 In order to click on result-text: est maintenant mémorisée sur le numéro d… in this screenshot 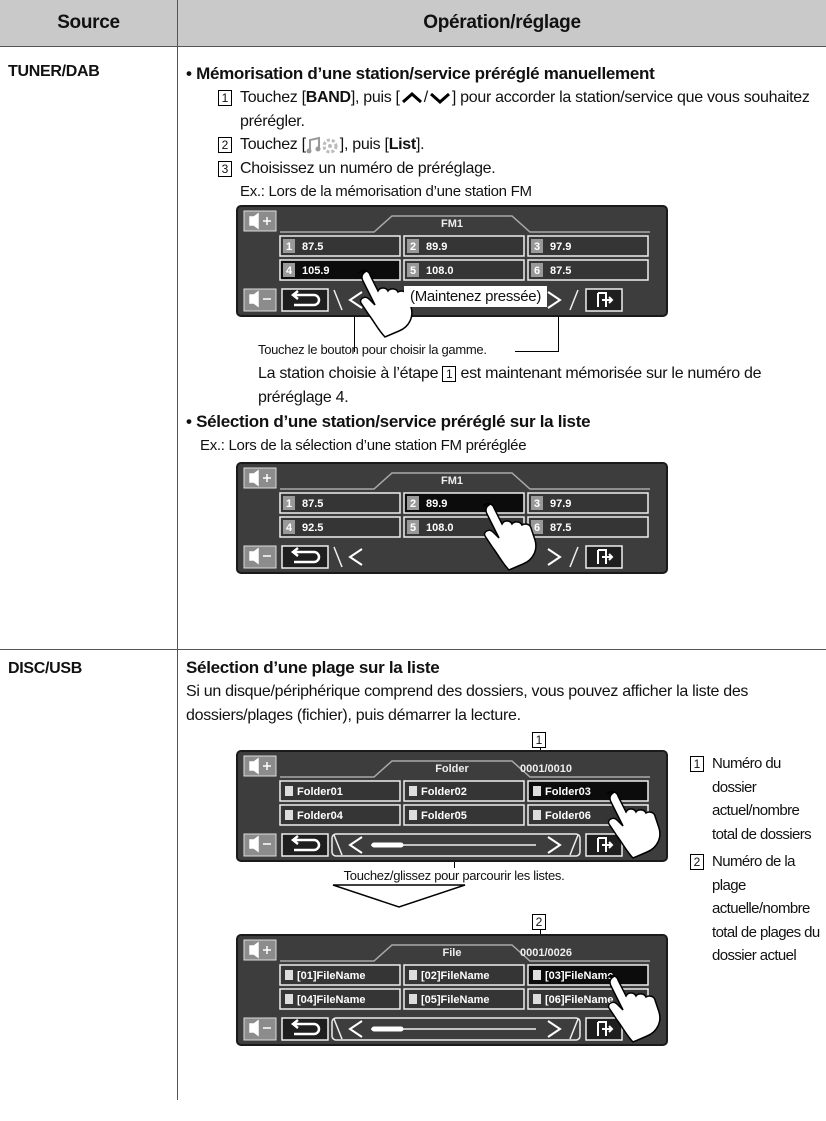, I will do `click(510, 385)`.